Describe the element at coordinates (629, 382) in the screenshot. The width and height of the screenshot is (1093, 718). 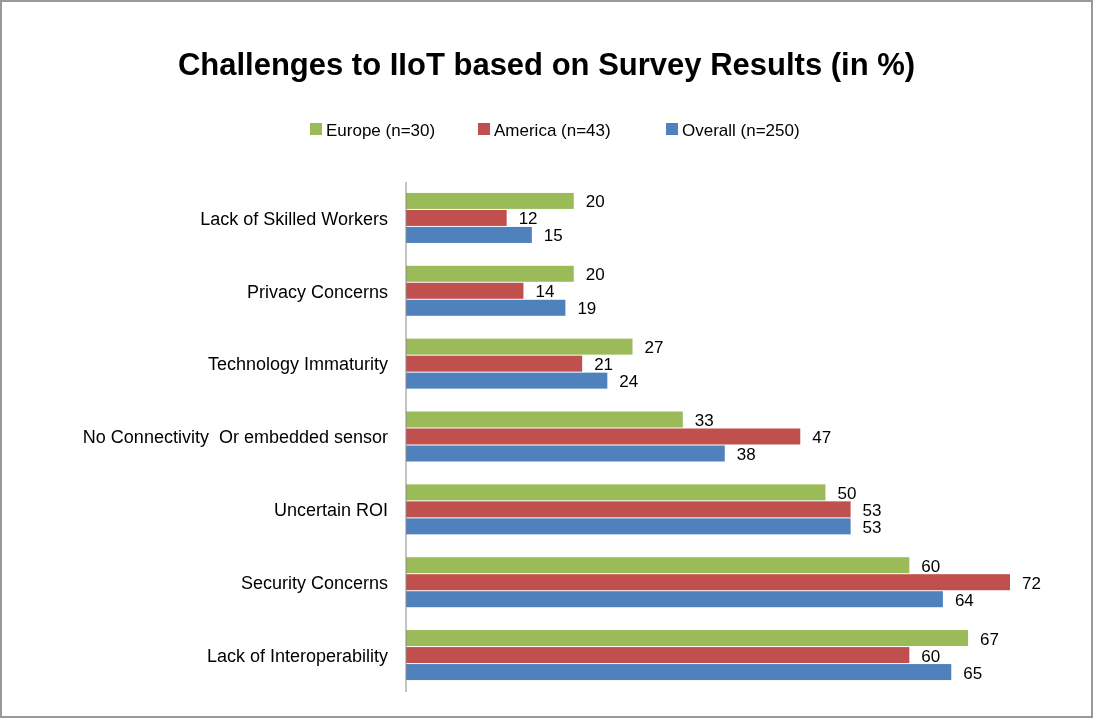
I see `data-label: 24` at that location.